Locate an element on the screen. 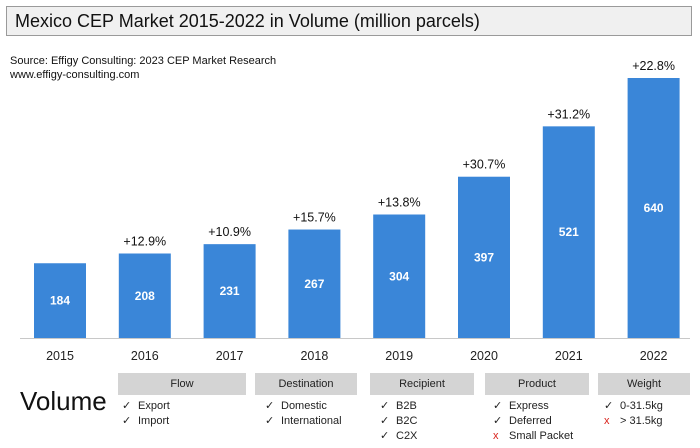 The height and width of the screenshot is (448, 700). value-label-2015: 184 is located at coordinates (60, 301).